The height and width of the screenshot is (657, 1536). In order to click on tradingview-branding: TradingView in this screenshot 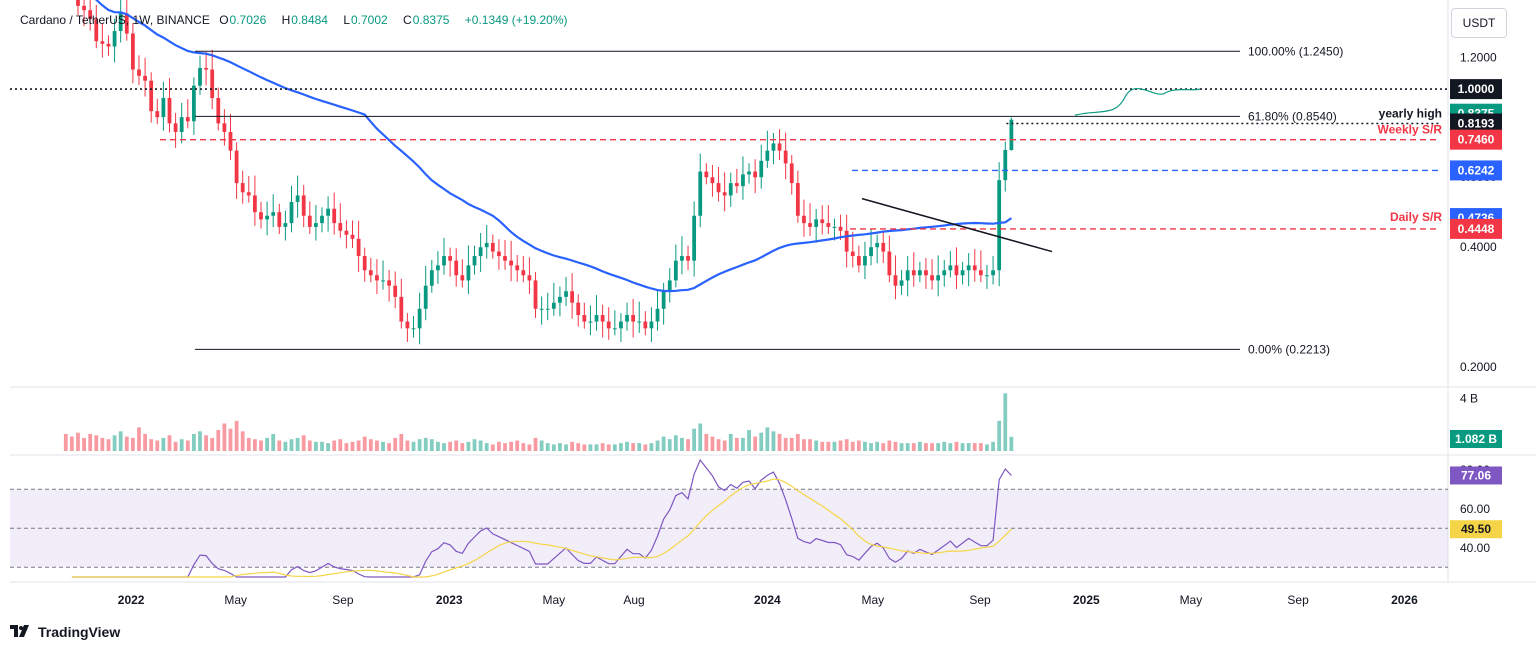, I will do `click(65, 632)`.